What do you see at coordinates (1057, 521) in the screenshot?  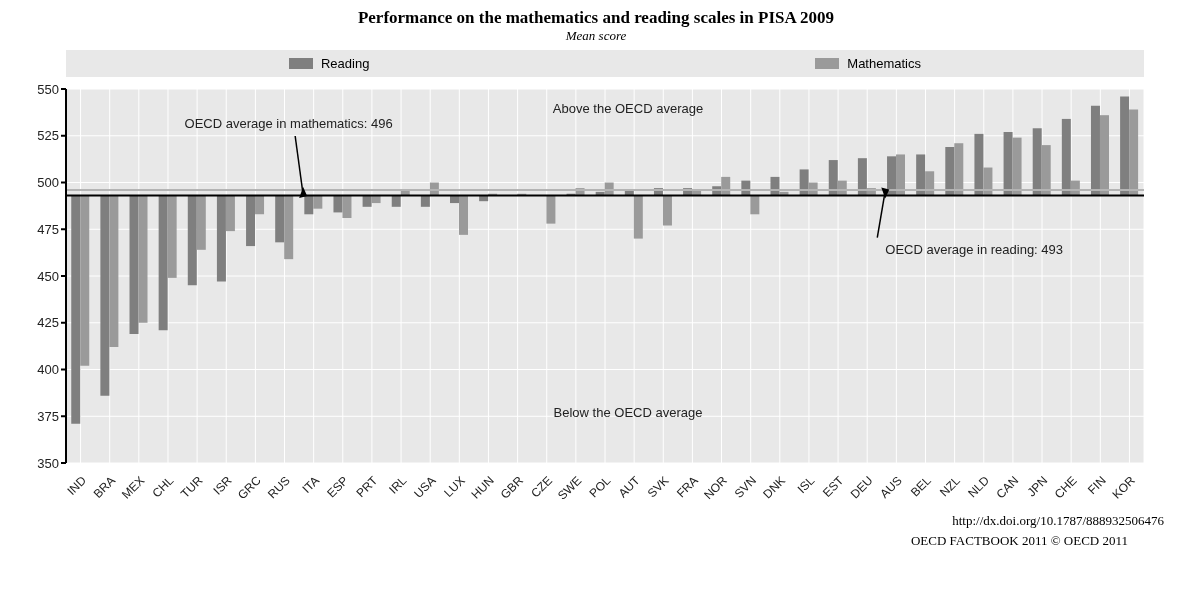 I see `text: http://dx.doi.org/10.1787/888932506476` at bounding box center [1057, 521].